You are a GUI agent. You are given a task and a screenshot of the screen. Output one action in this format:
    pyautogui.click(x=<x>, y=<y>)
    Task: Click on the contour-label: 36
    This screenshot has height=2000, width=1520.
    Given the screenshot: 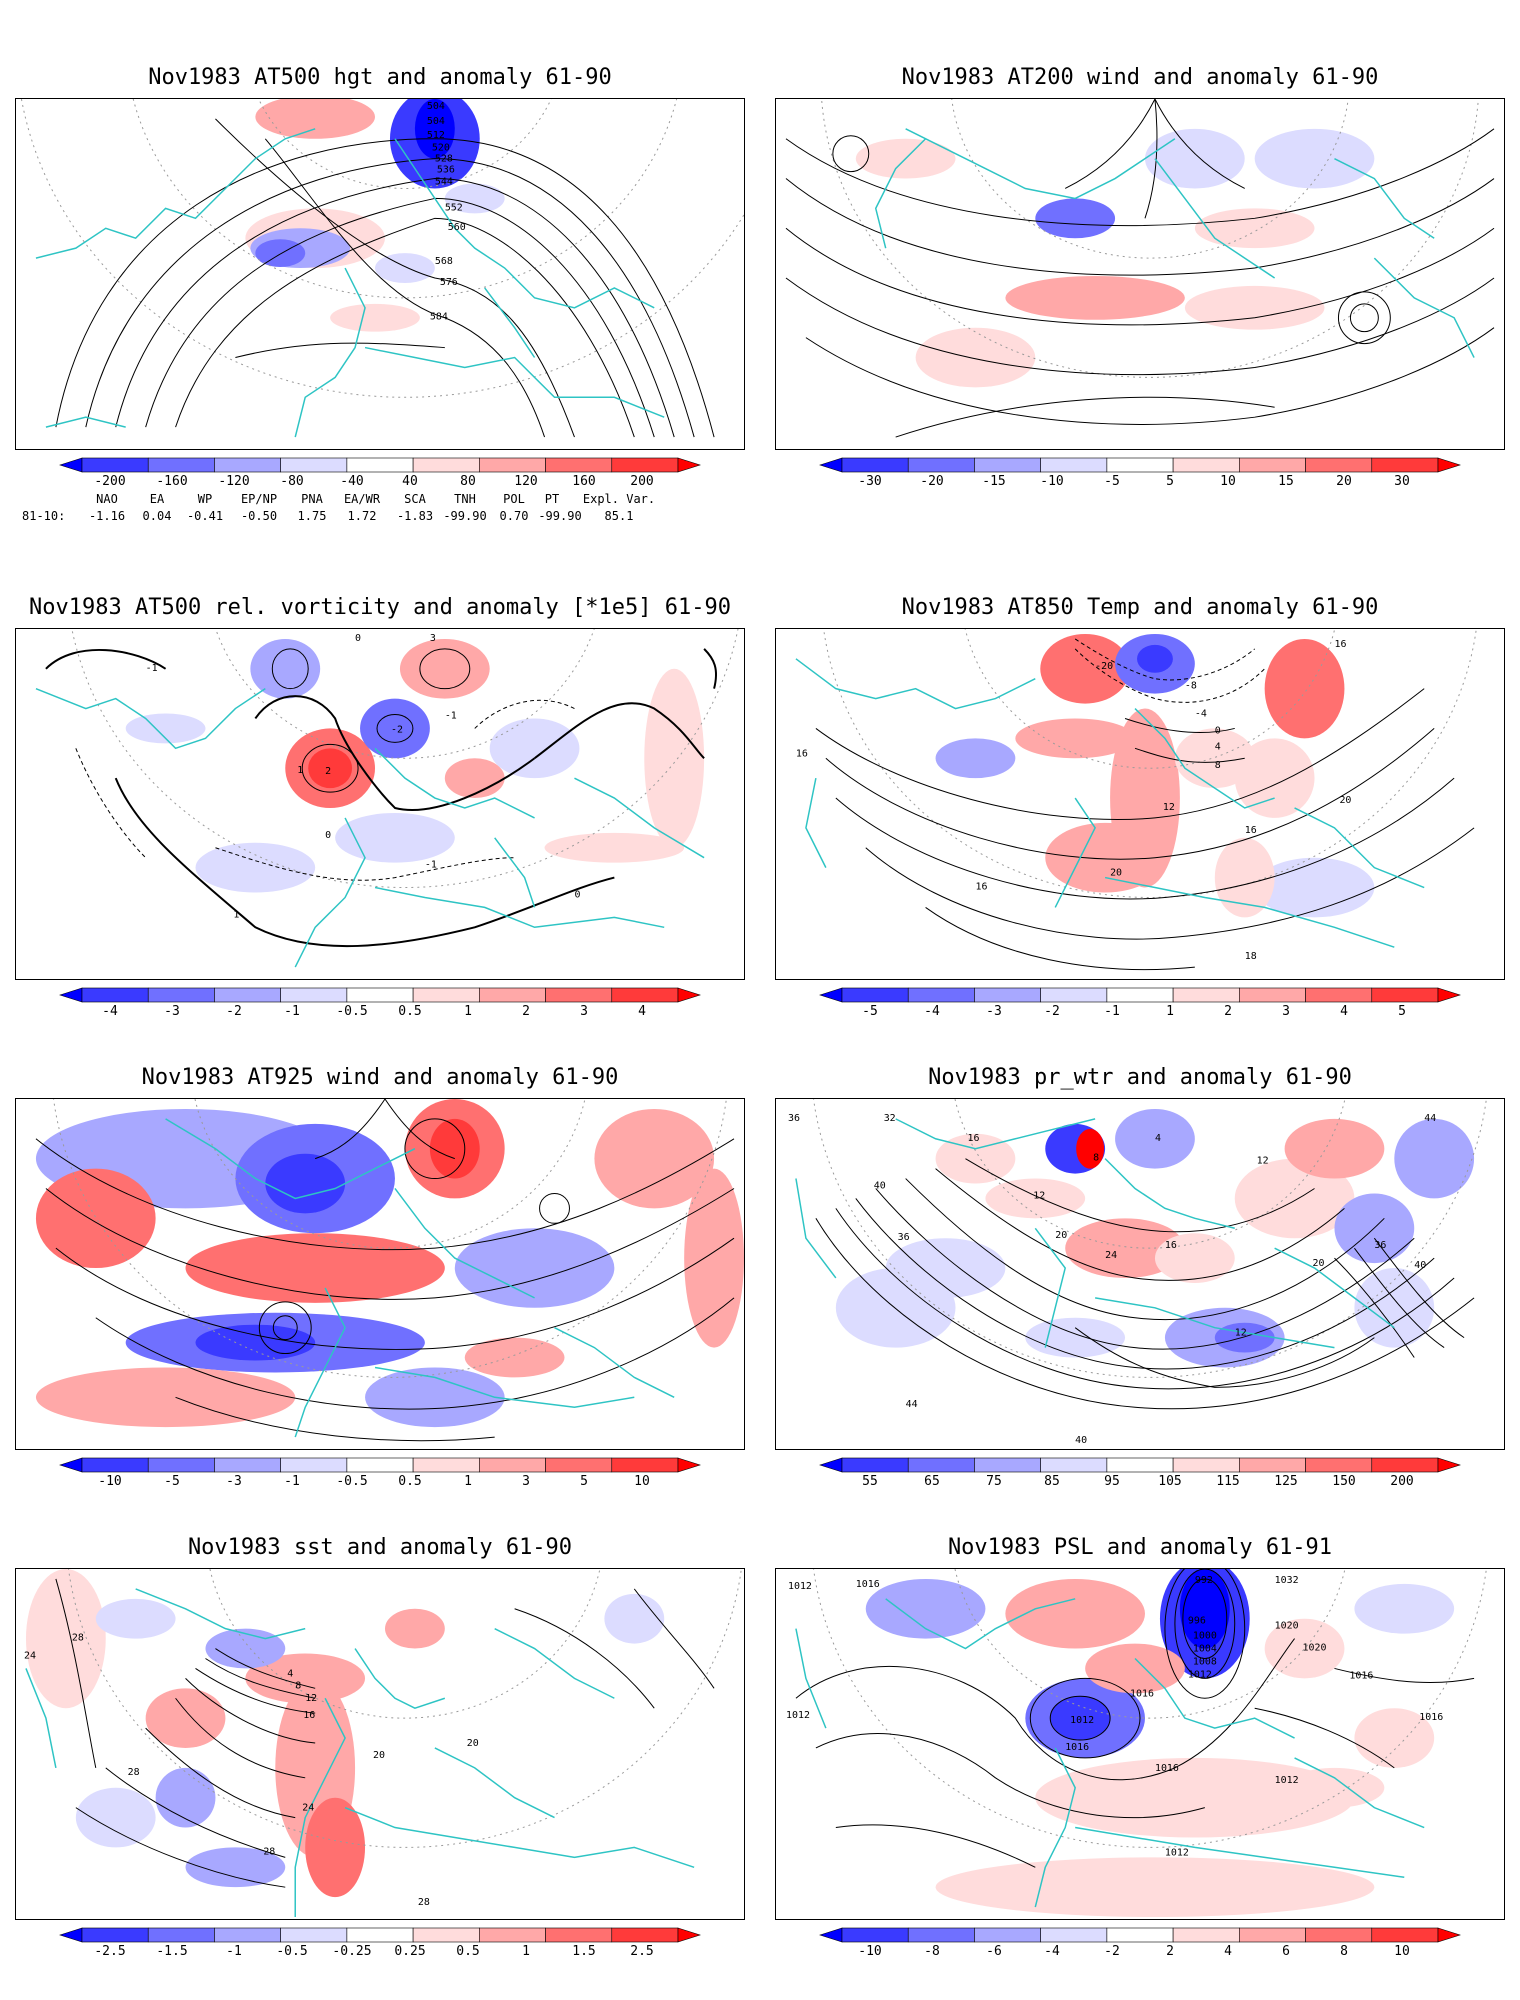 What is the action you would take?
    pyautogui.click(x=1380, y=1245)
    